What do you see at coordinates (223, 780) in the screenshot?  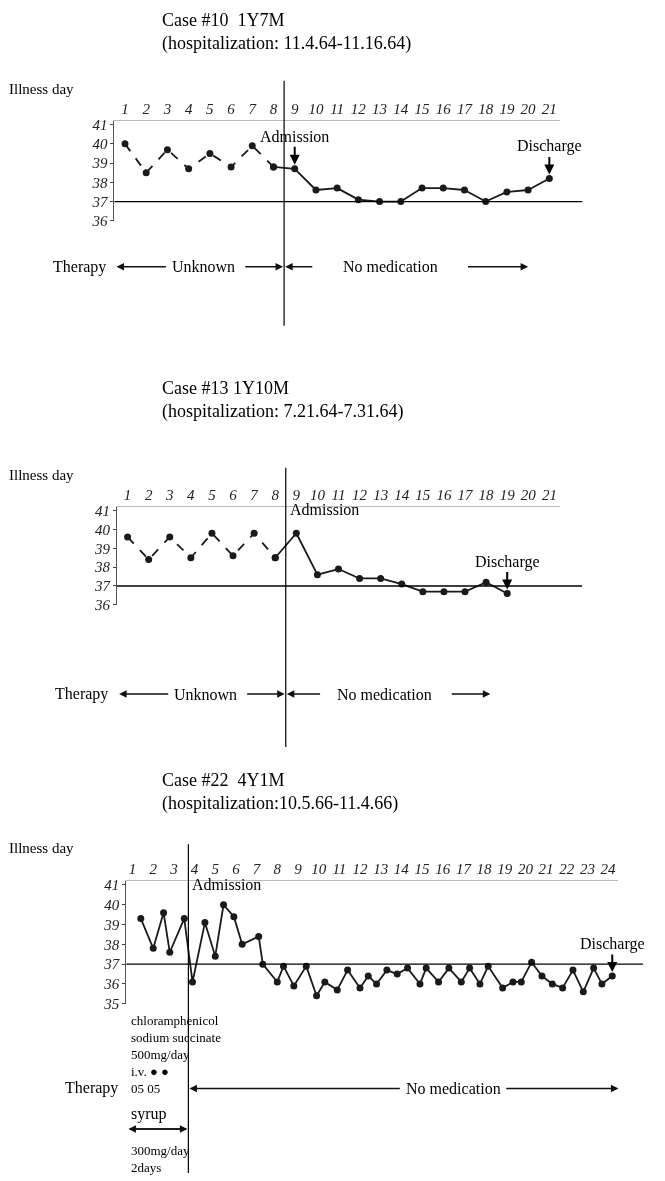 I see `chart-title: Case #22 4Y1M` at bounding box center [223, 780].